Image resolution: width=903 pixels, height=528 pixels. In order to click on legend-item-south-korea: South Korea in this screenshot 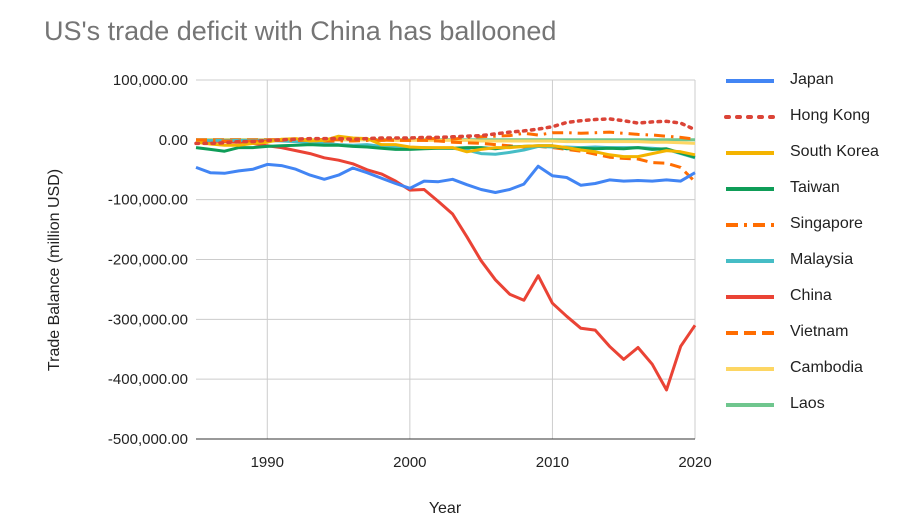, I will do `click(812, 154)`.